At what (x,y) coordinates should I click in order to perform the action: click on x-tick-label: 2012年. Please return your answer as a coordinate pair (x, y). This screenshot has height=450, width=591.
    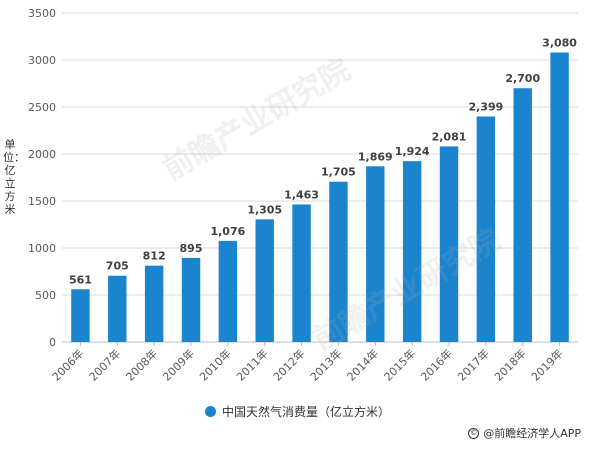
    Looking at the image, I should click on (288, 364).